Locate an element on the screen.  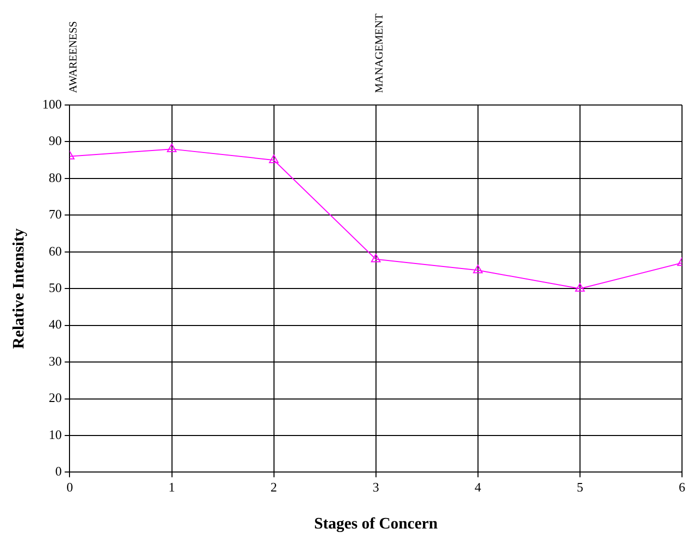
y-tick-label: 60 is located at coordinates (55, 250).